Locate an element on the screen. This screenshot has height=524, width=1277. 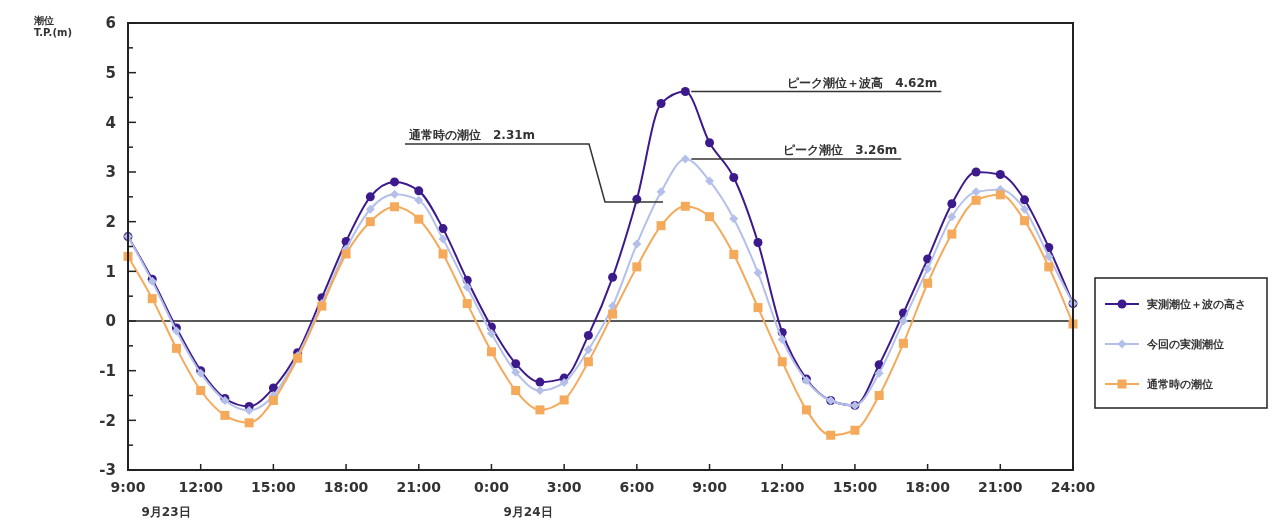
x-tick-label: 0:00 is located at coordinates (492, 487).